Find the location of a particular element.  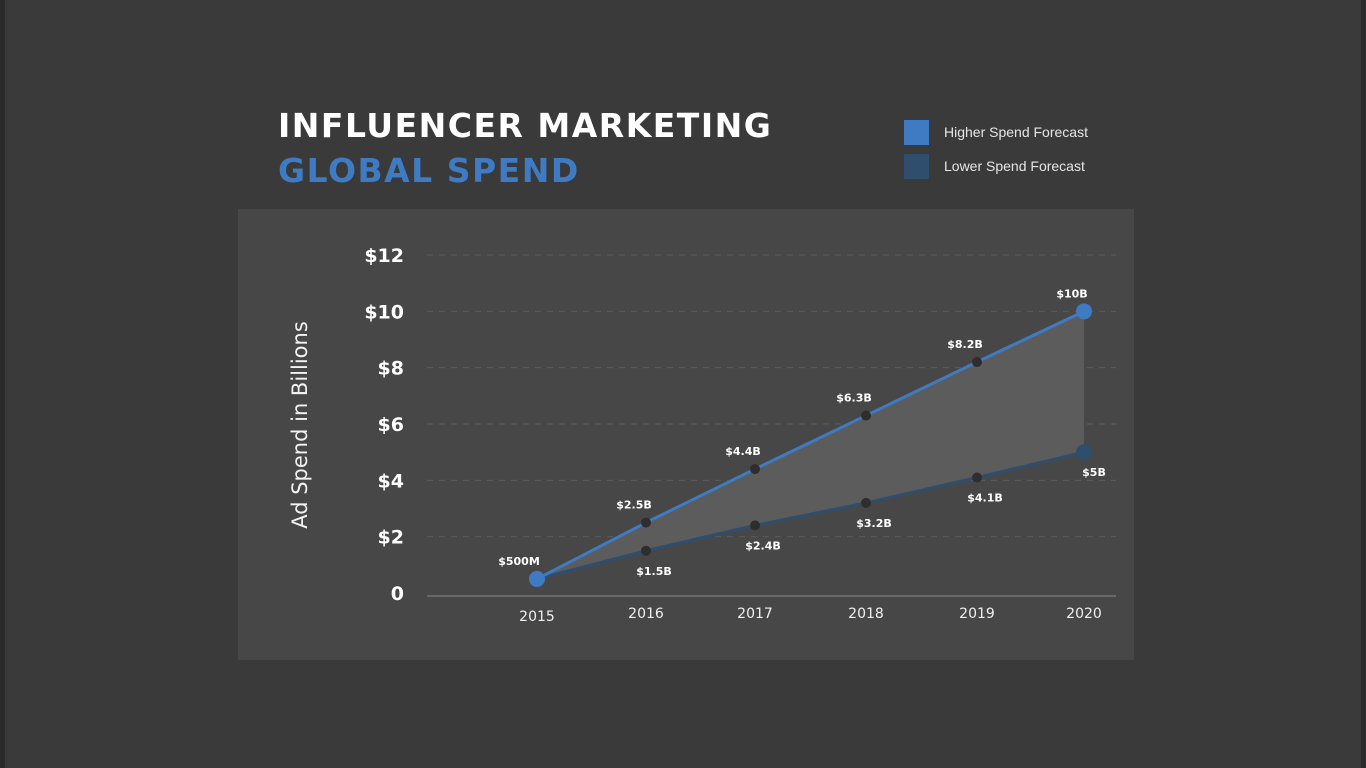

data-label-lower: $2.4B is located at coordinates (763, 545).